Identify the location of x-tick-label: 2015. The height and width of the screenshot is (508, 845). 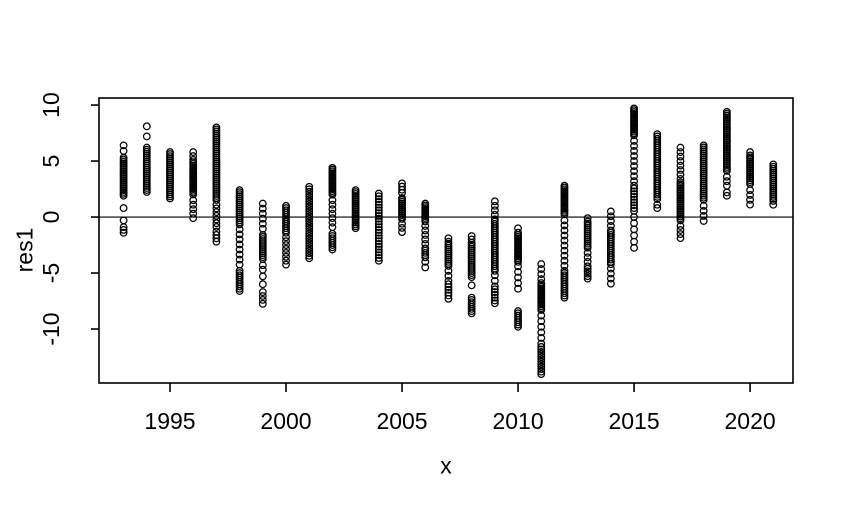
(633, 421).